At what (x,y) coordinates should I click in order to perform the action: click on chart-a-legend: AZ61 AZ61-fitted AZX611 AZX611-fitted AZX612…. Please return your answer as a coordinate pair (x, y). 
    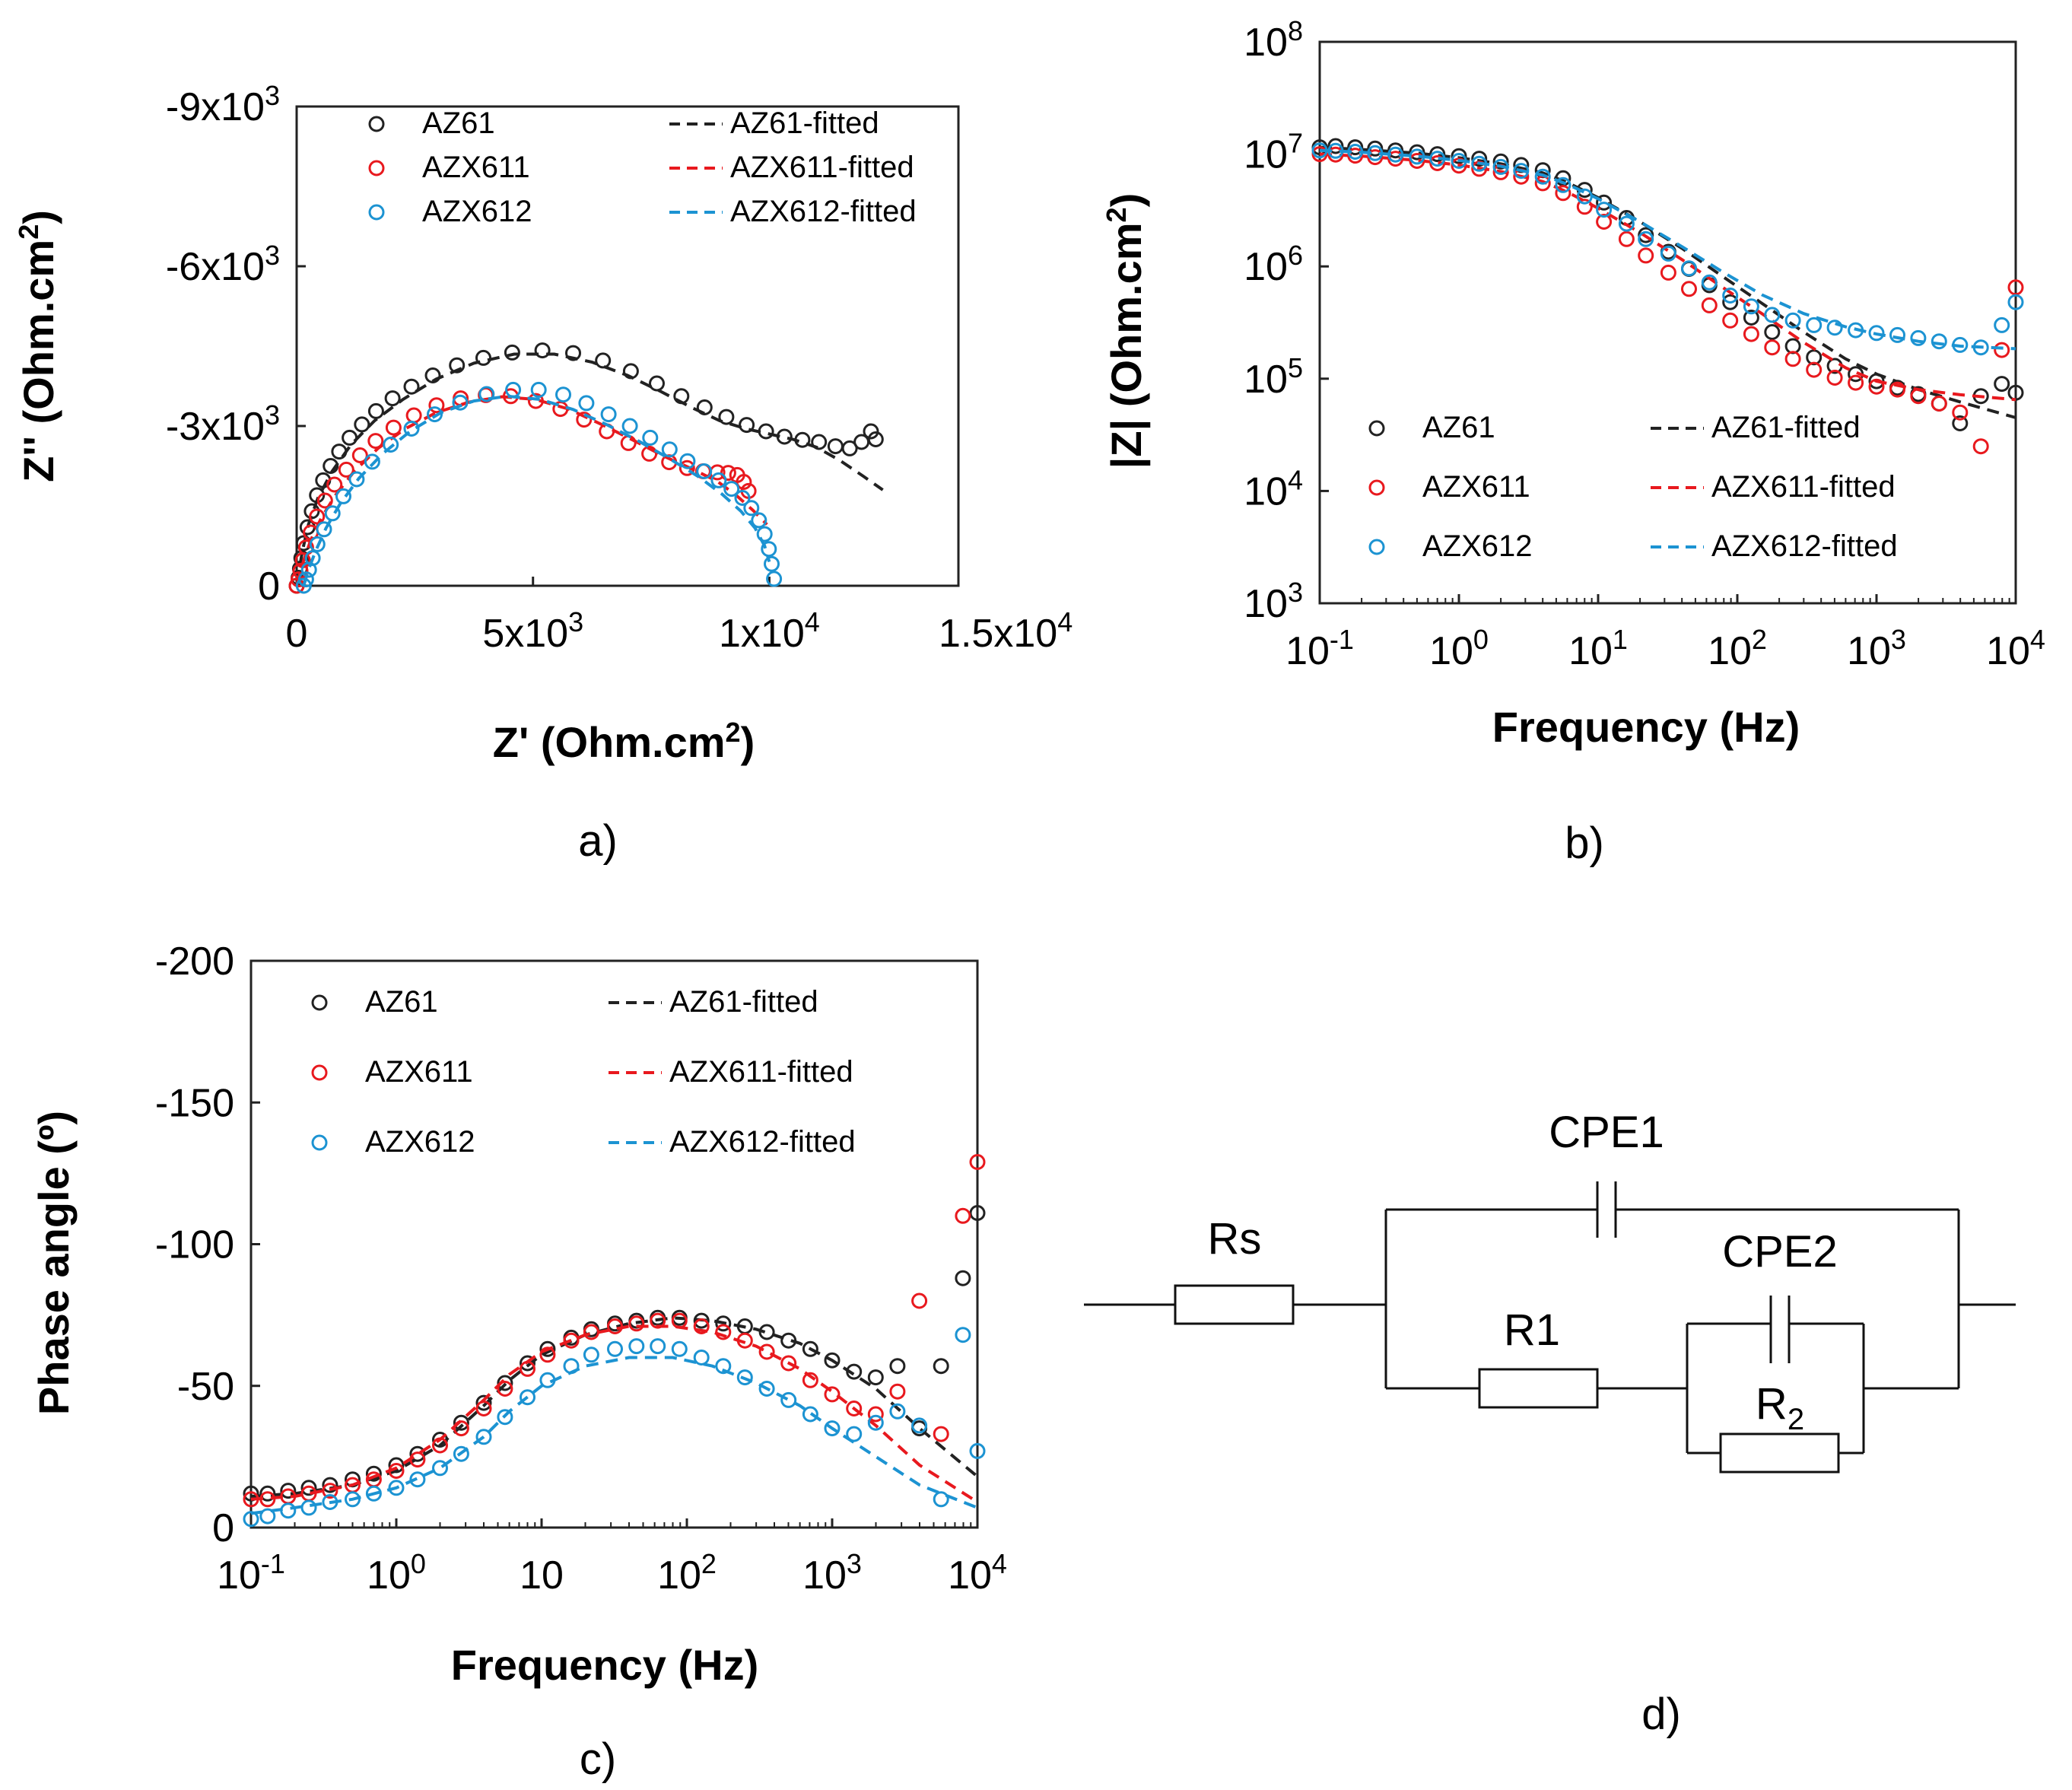
    Looking at the image, I should click on (642, 167).